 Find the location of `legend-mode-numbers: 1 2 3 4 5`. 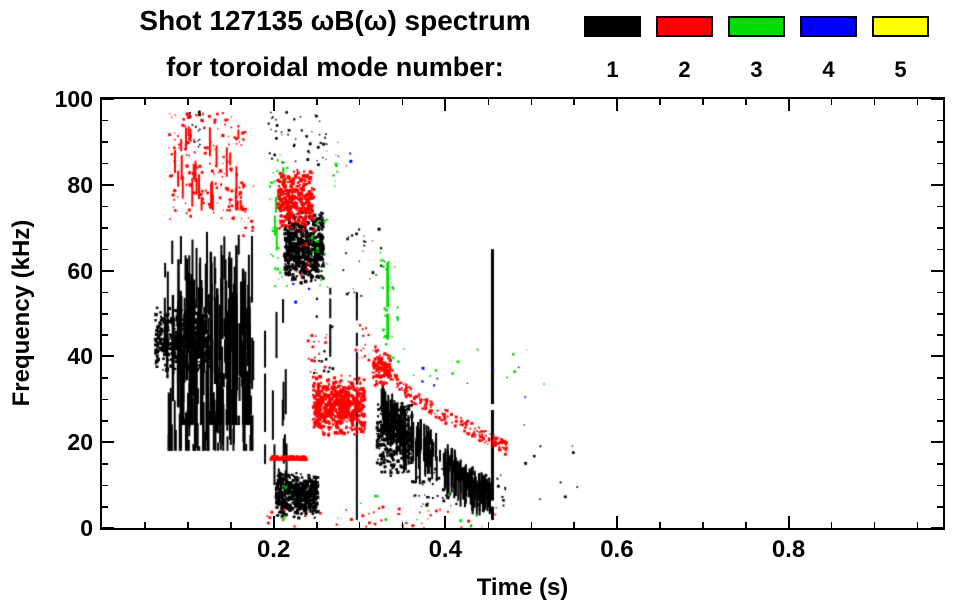

legend-mode-numbers: 1 2 3 4 5 is located at coordinates (756, 70).